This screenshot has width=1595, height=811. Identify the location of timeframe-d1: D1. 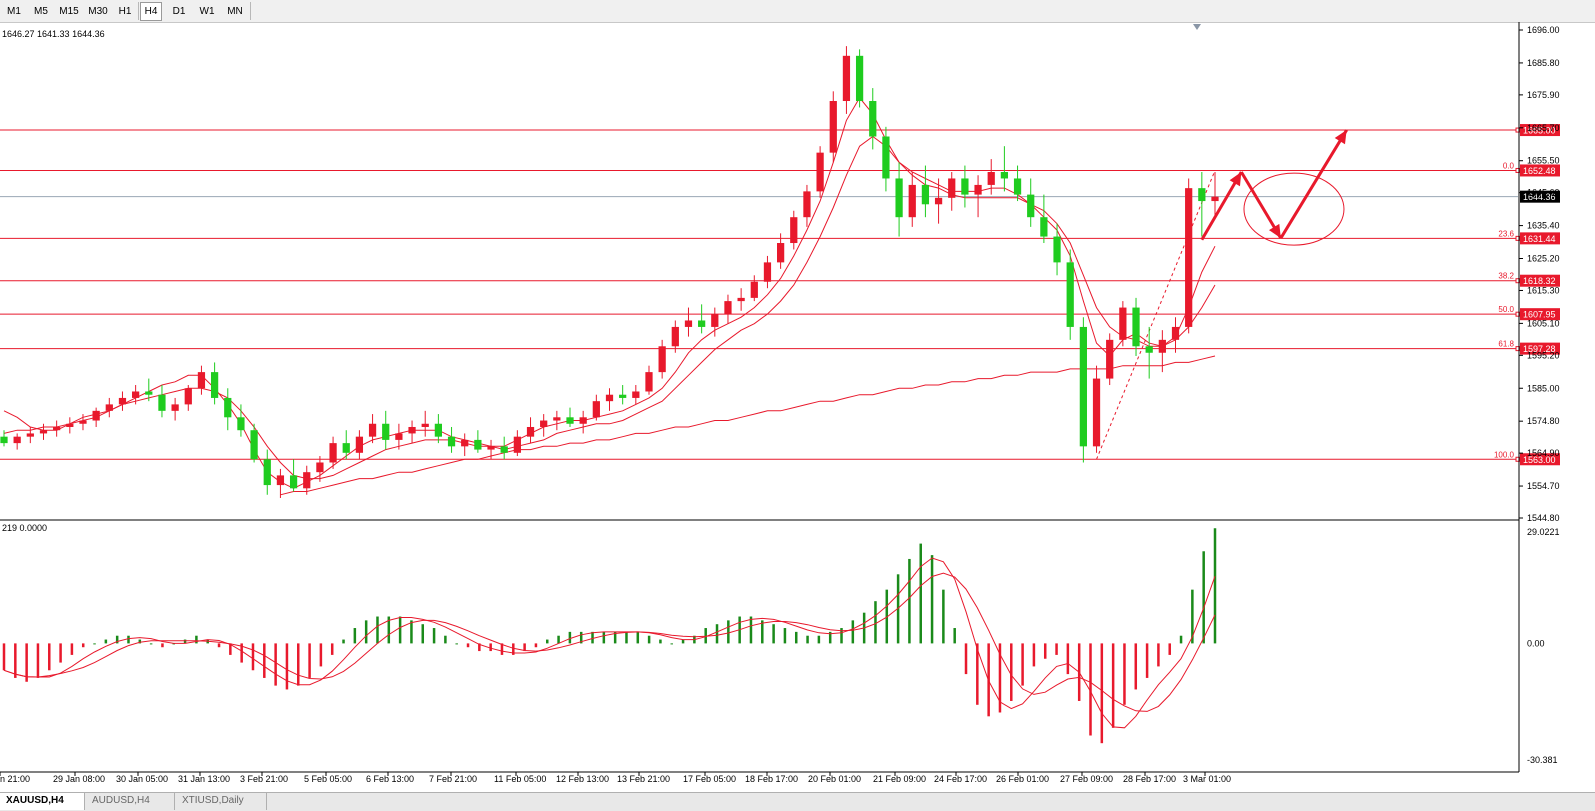
(179, 11).